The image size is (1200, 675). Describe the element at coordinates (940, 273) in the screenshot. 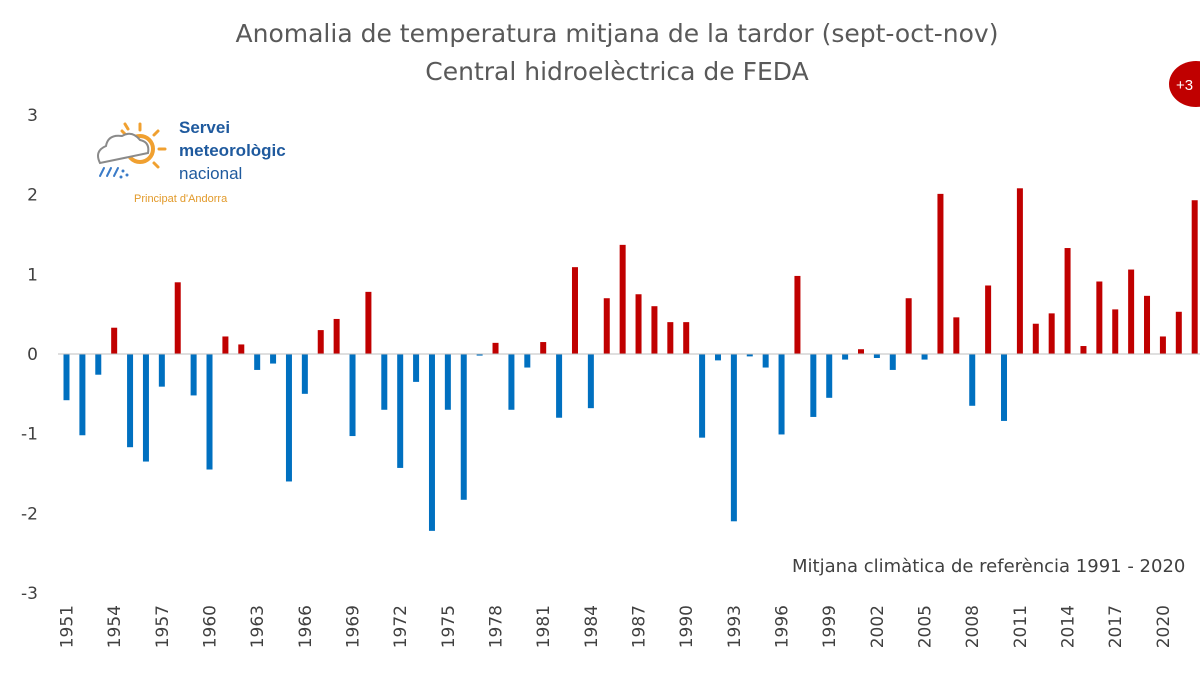

I see `bar-2006` at that location.